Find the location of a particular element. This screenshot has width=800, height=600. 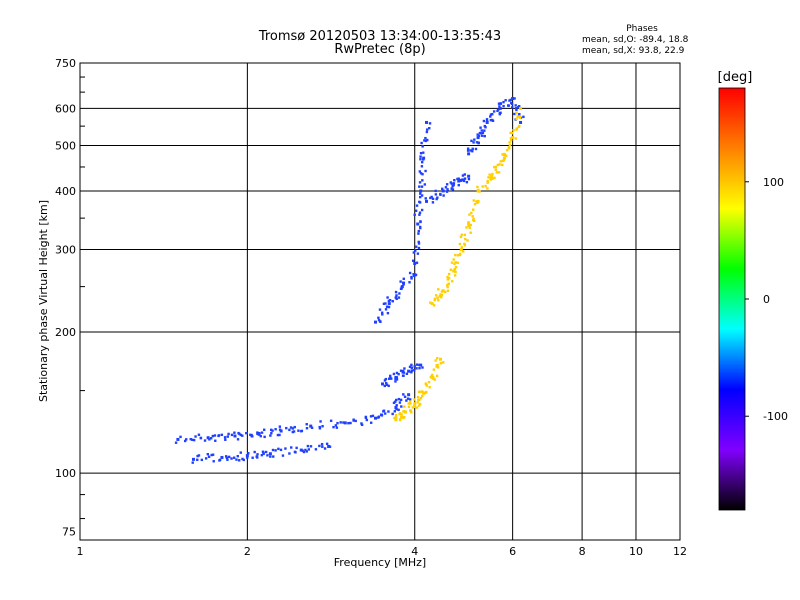

phase-legend-o: mean, sd,O: -89.4, 18.8 is located at coordinates (635, 40).